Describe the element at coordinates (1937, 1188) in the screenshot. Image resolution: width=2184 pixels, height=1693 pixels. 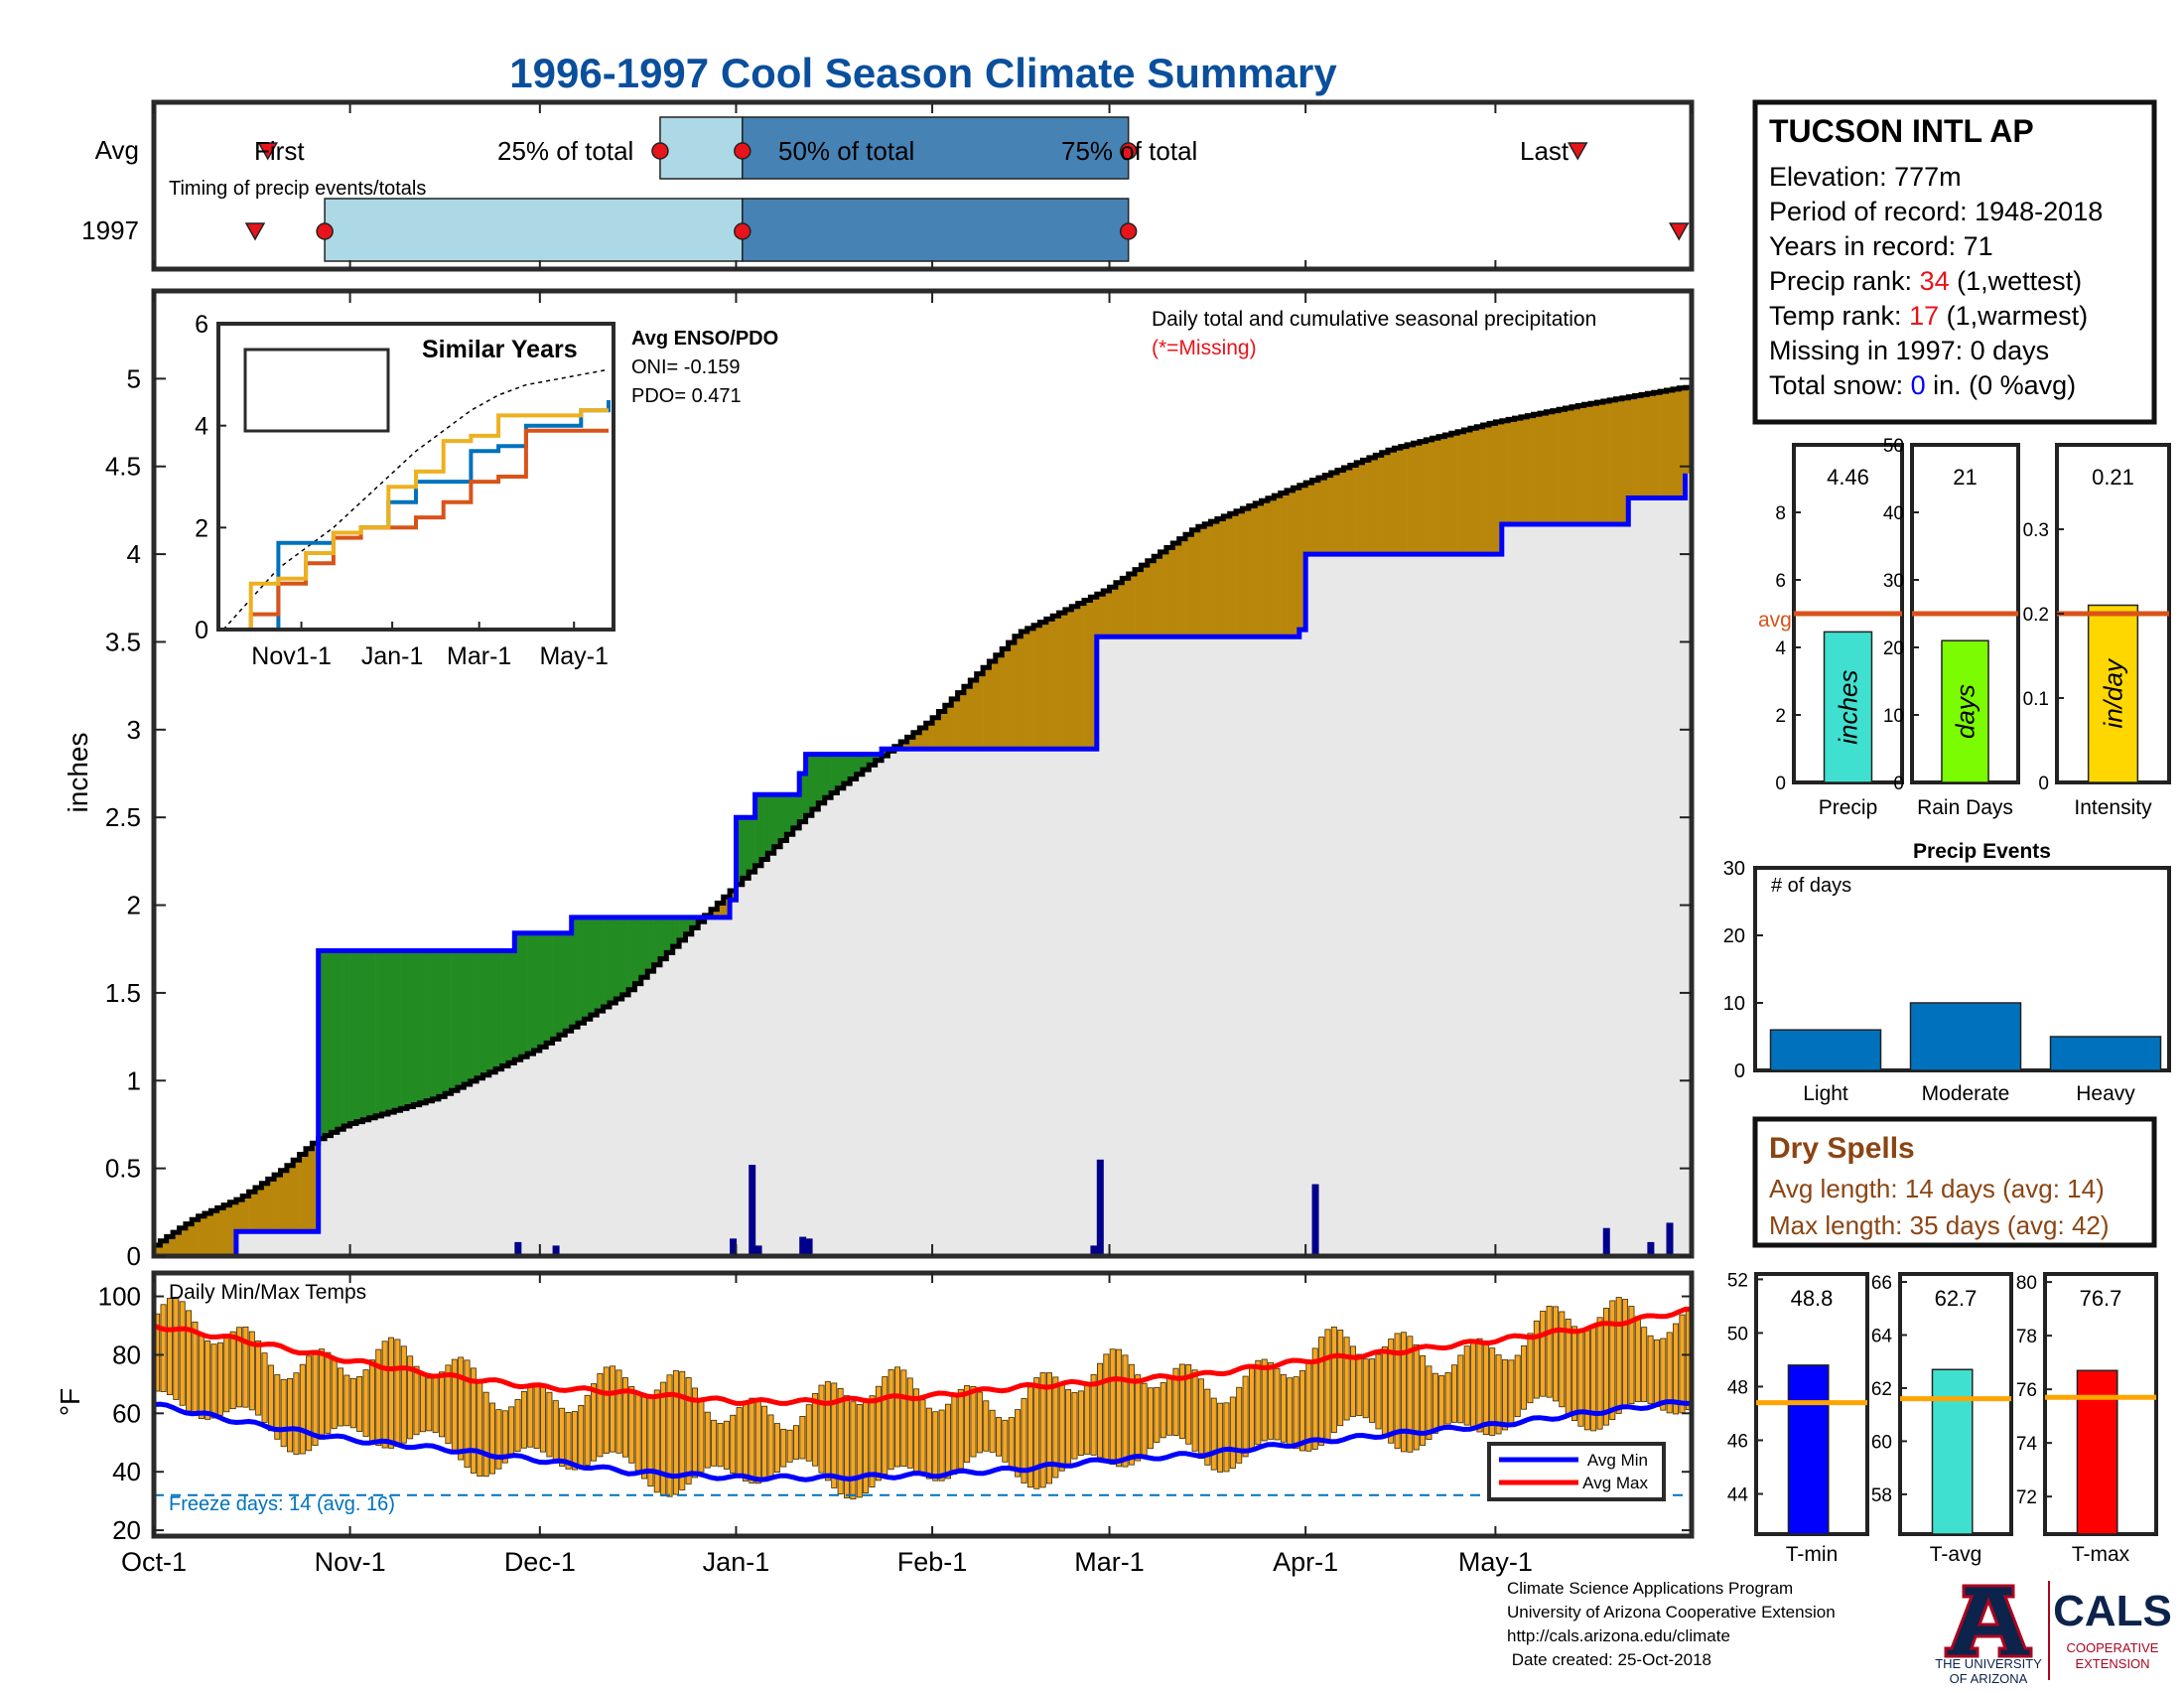
I see `dry-spells-avg: Avg length: 14 days (avg: 14)` at that location.